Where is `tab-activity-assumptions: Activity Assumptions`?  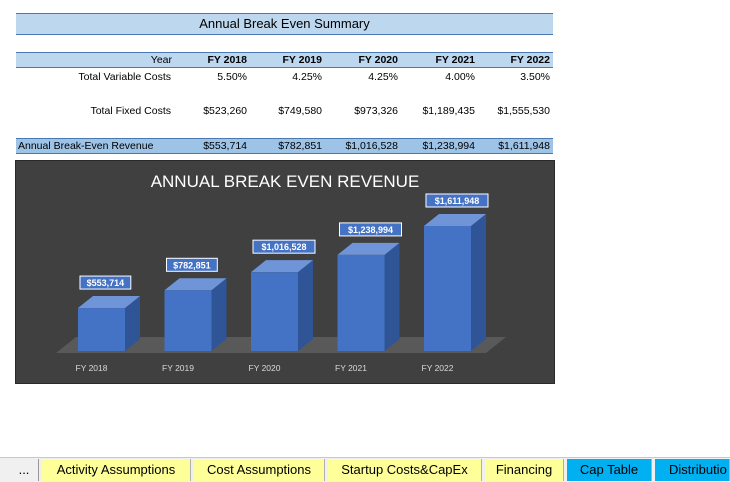
tab-activity-assumptions: Activity Assumptions is located at coordinates (116, 470).